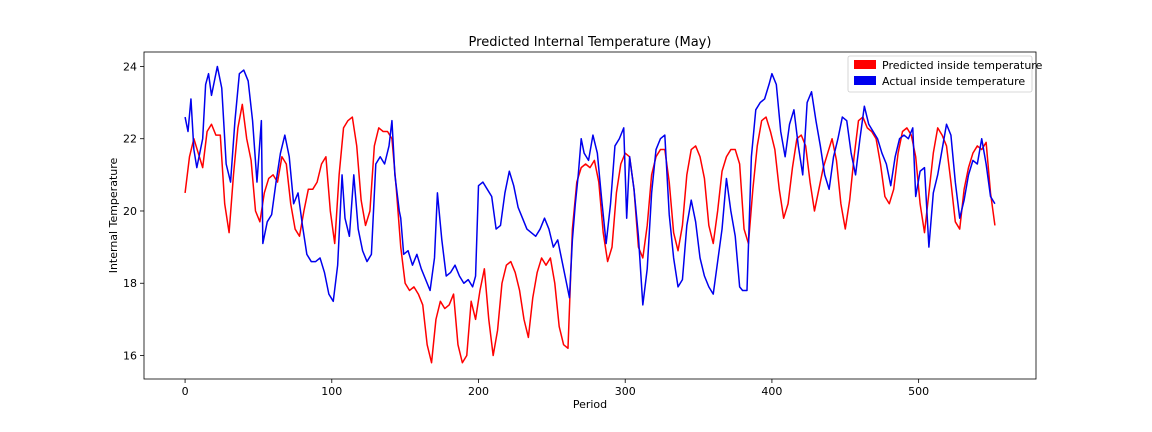 This screenshot has height=432, width=1152. Describe the element at coordinates (865, 80) in the screenshot. I see `legend-swatch-actual` at that location.